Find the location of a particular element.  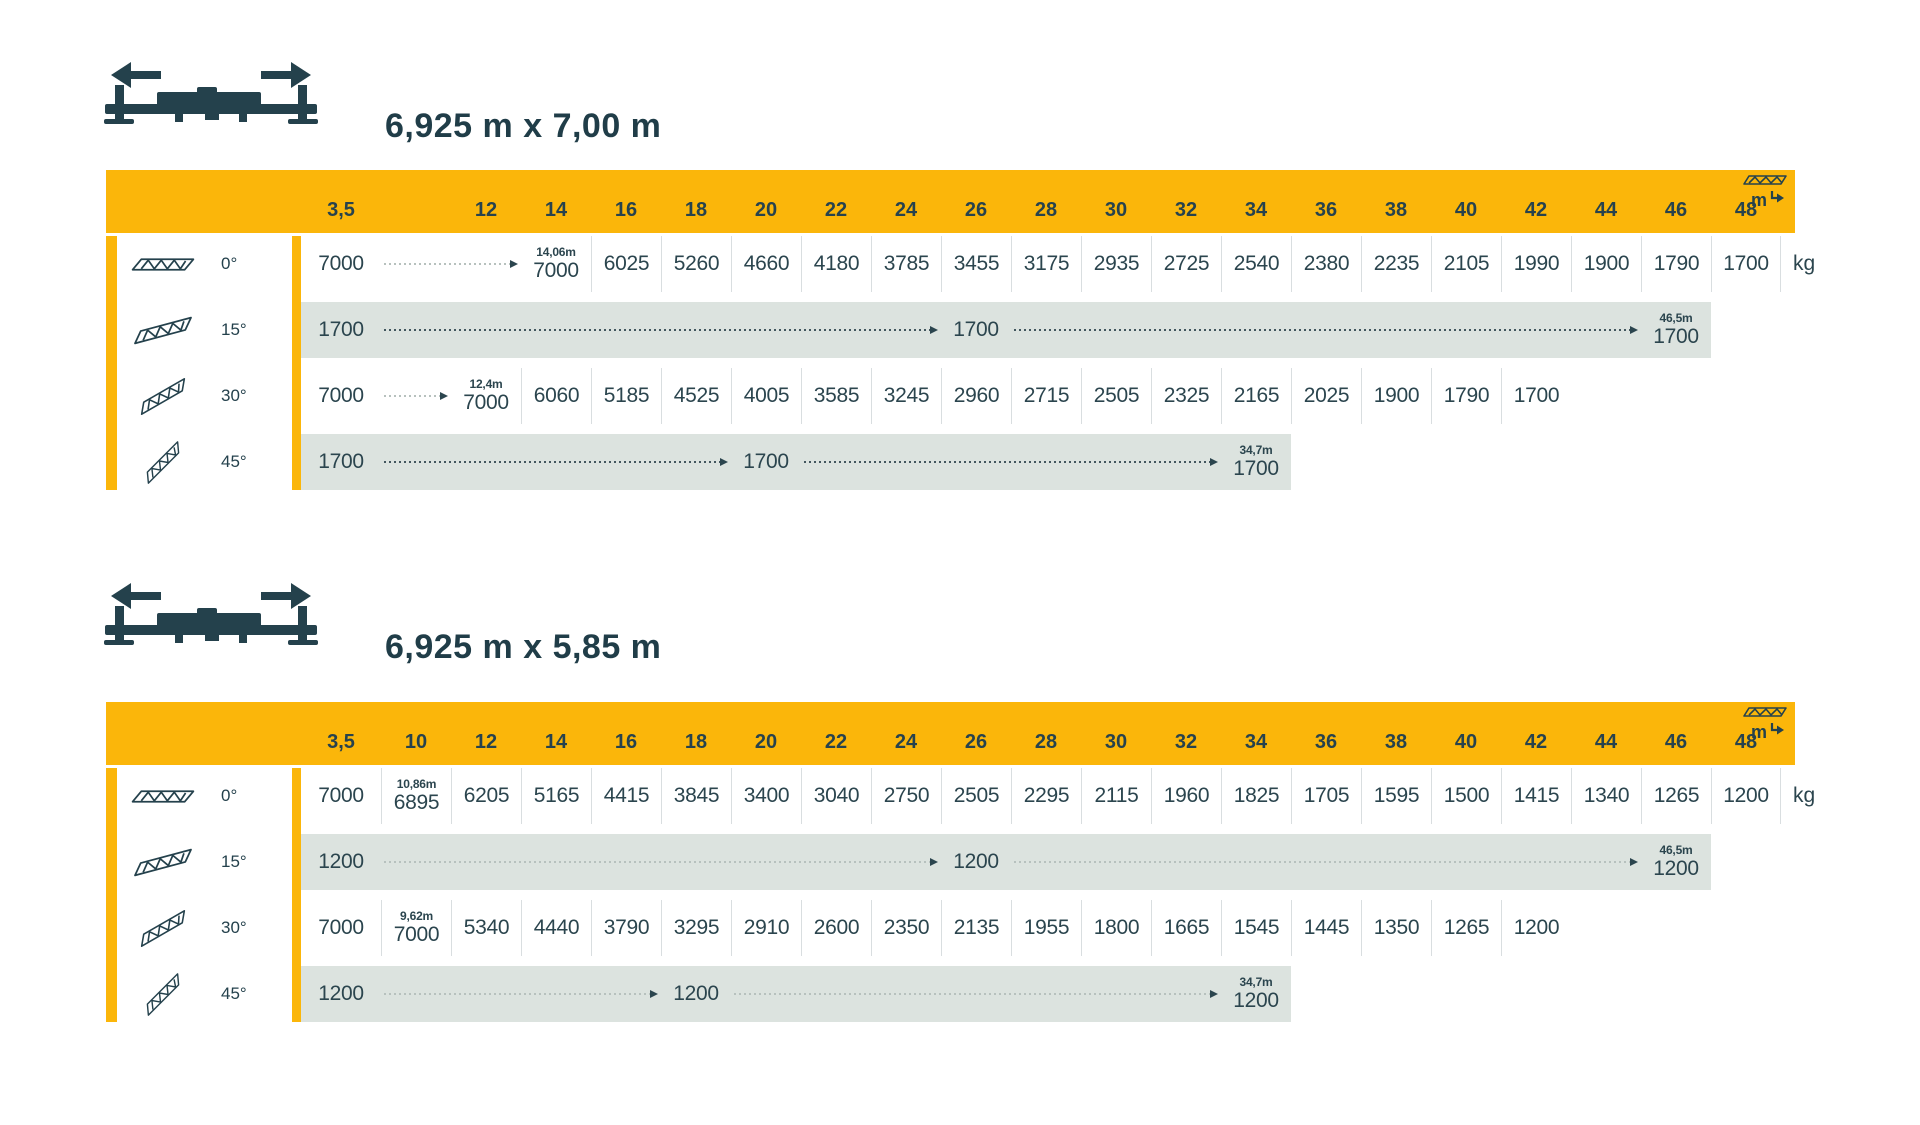

load-value: 1415 is located at coordinates (1536, 795).